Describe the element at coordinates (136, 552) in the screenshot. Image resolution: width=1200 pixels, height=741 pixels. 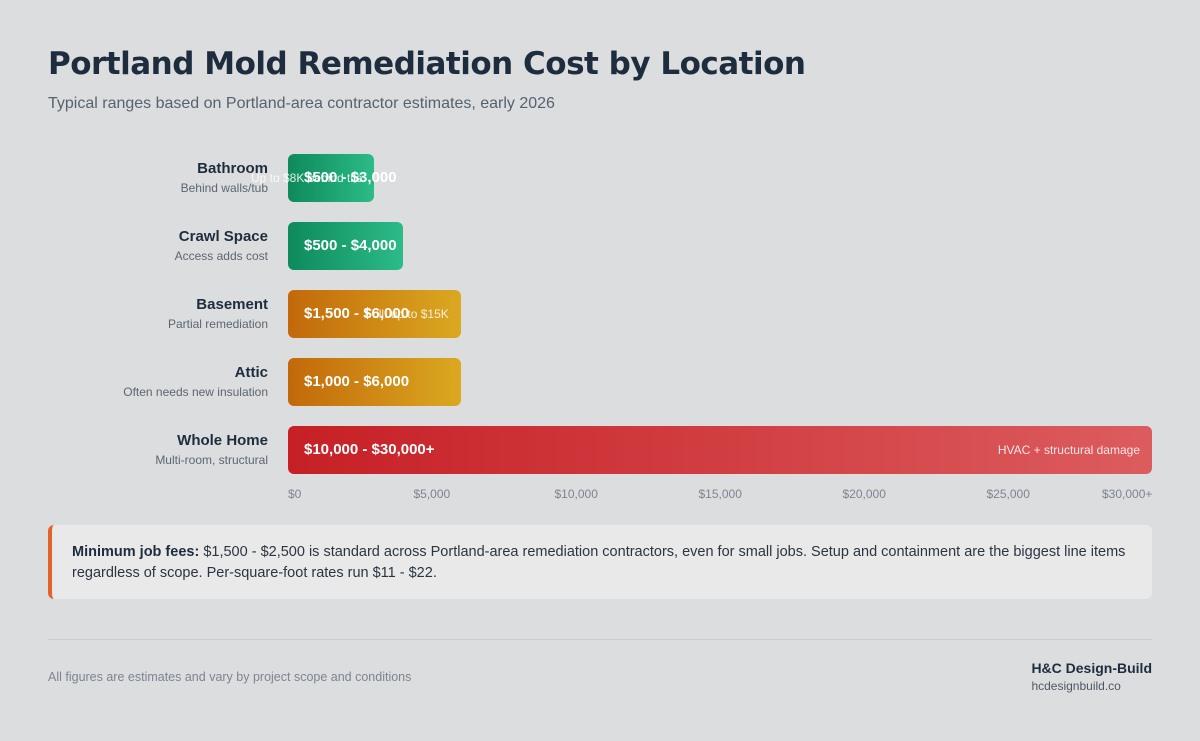
I see `callout-label: Minimum job fees:` at that location.